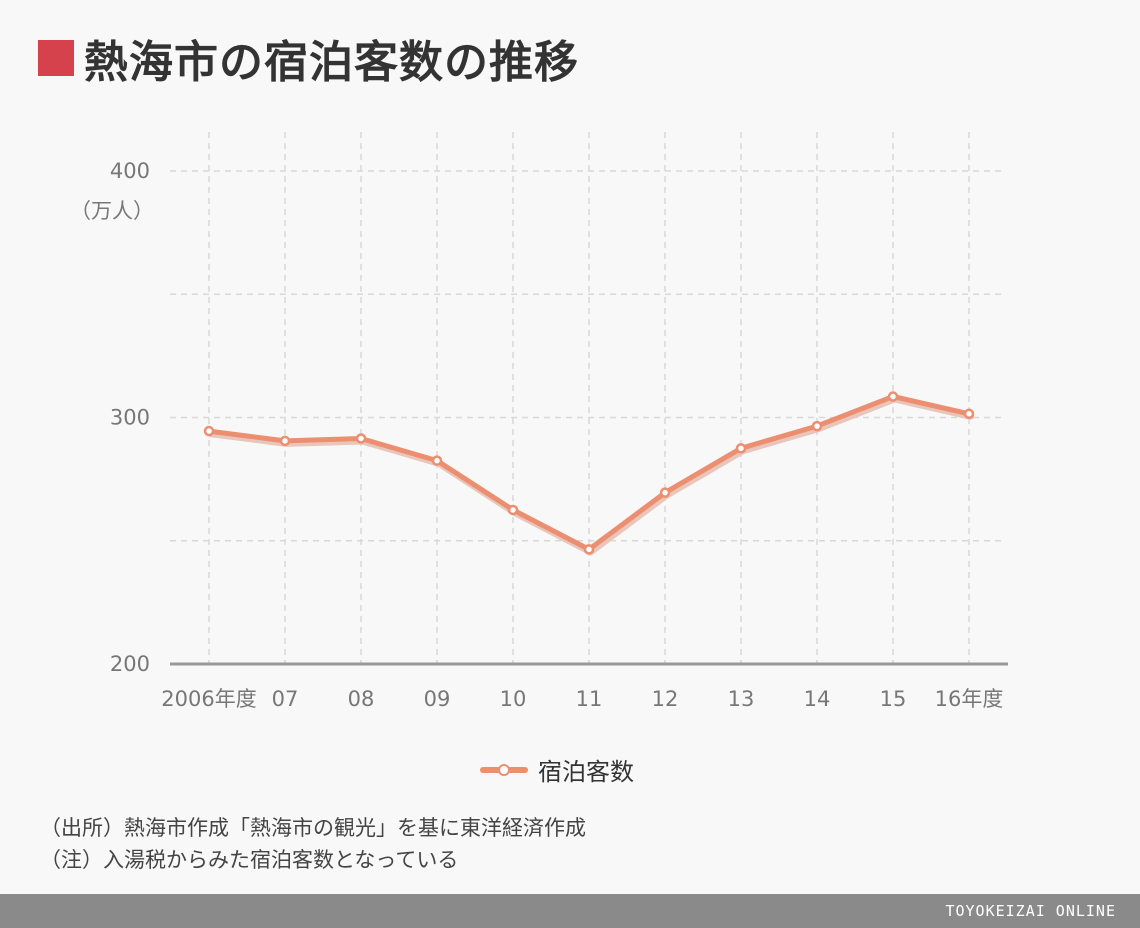  Describe the element at coordinates (285, 699) in the screenshot. I see `x-tick-label: 07` at that location.